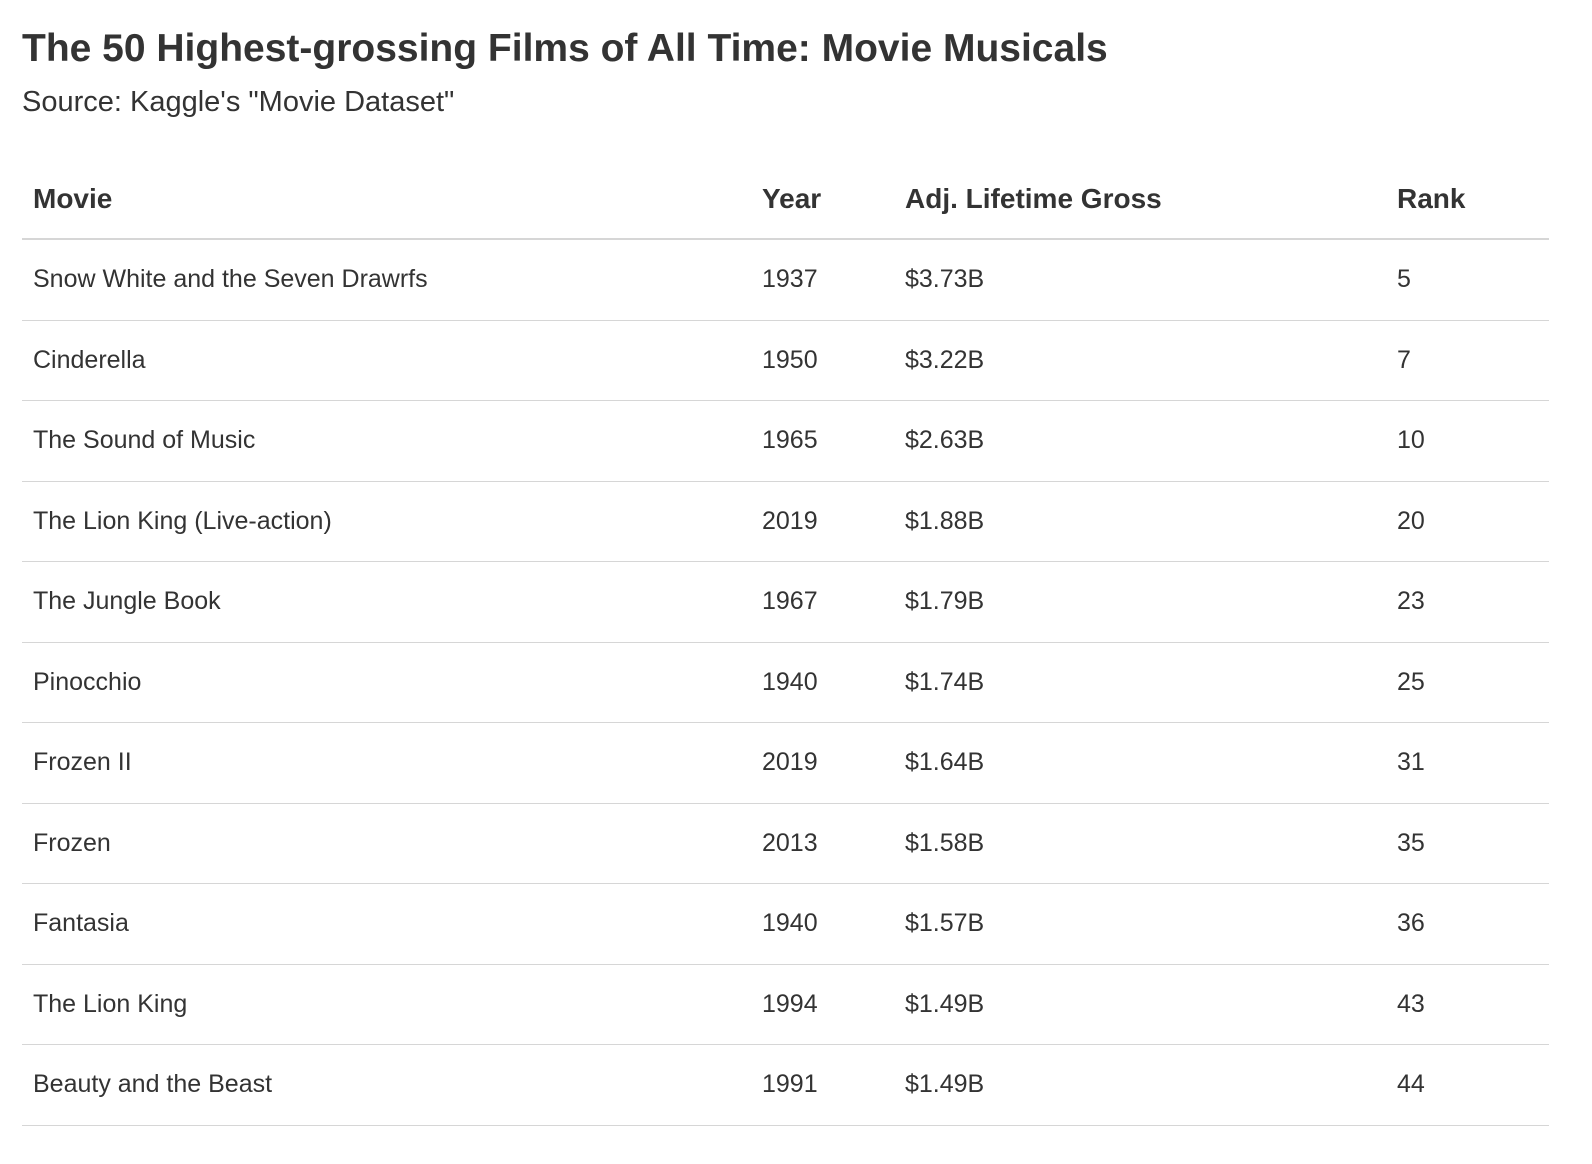 This screenshot has height=1164, width=1592. Describe the element at coordinates (1140, 441) in the screenshot. I see `cell-gross: $2.63B` at that location.